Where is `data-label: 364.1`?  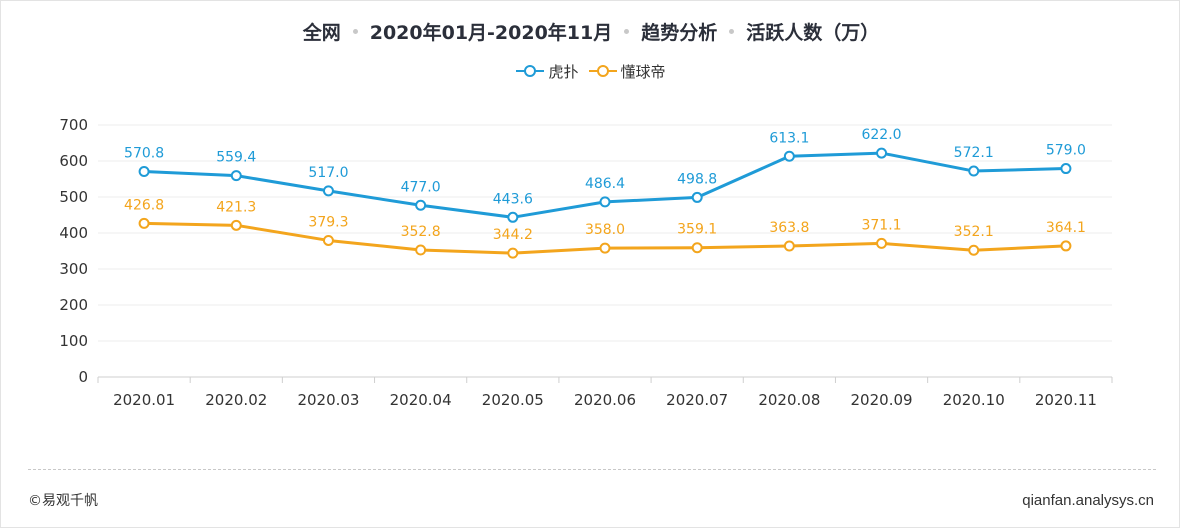 data-label: 364.1 is located at coordinates (1066, 228).